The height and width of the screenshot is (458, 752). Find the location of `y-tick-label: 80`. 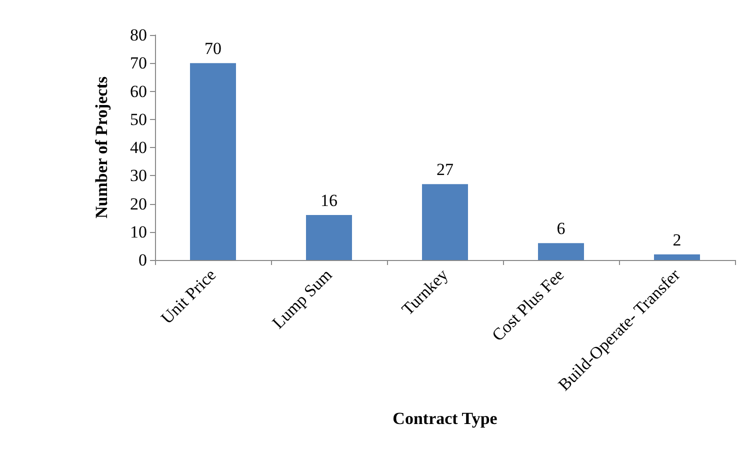

y-tick-label: 80 is located at coordinates (138, 35).